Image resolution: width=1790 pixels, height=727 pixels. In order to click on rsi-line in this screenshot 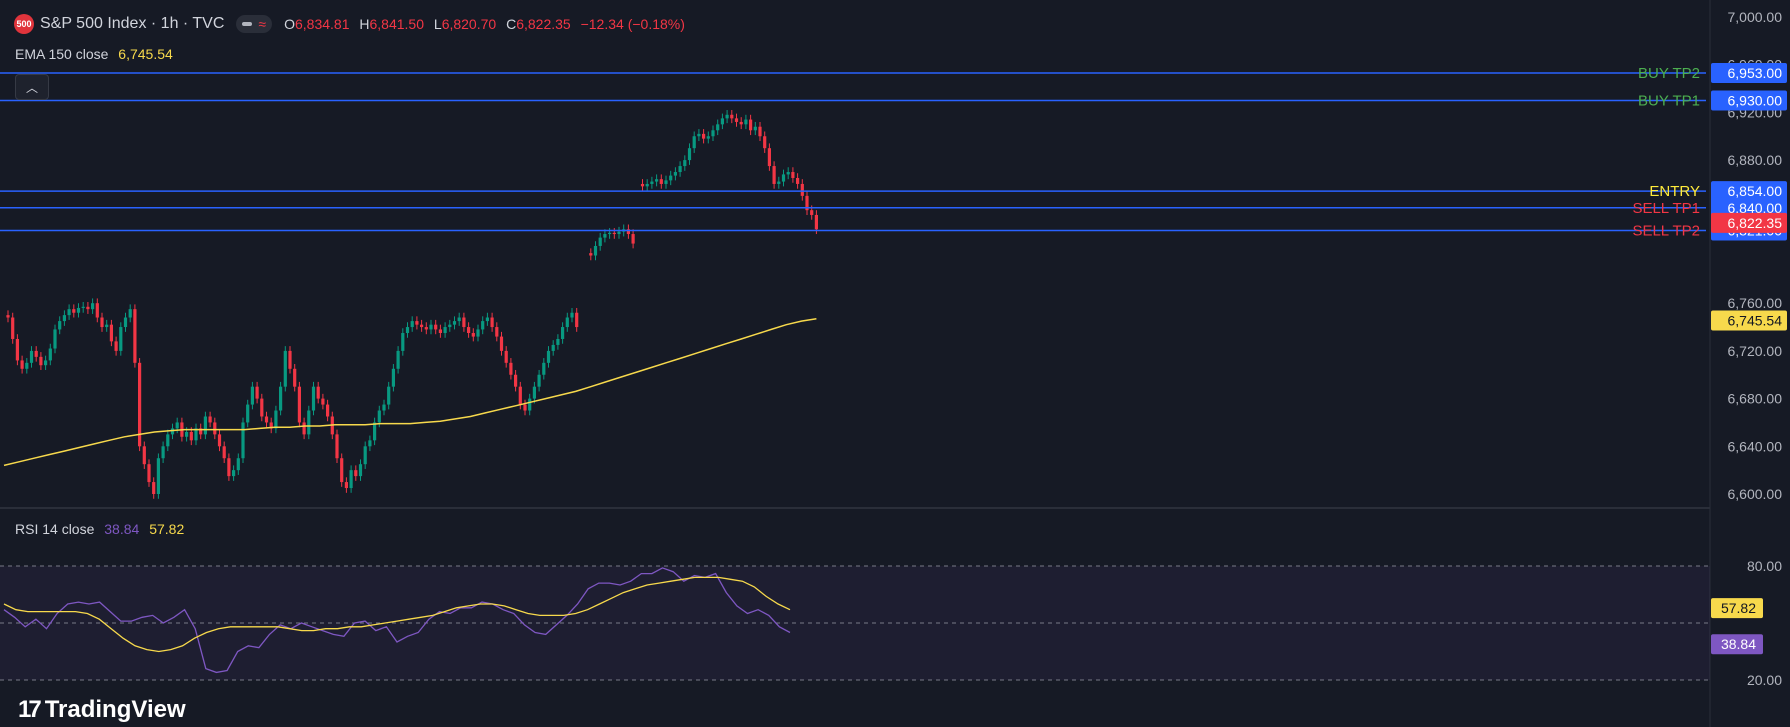, I will do `click(397, 620)`.